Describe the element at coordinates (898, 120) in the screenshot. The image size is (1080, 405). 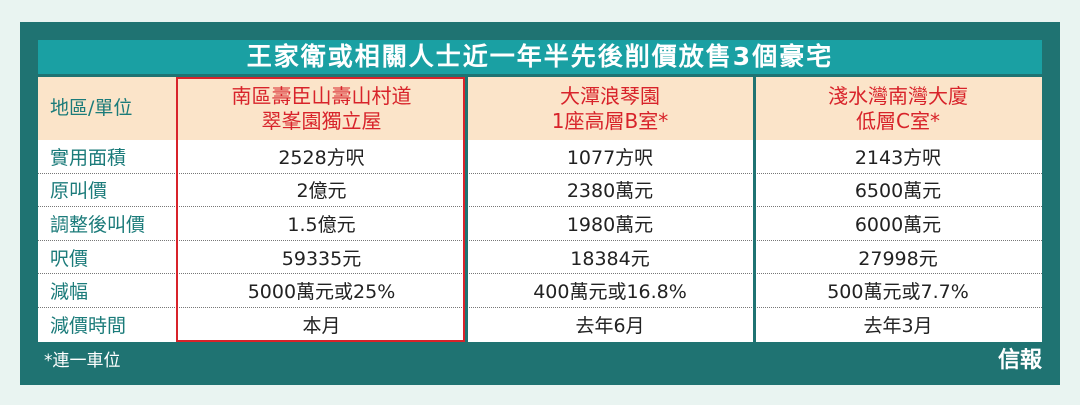
I see `header-line: 低層C室*` at that location.